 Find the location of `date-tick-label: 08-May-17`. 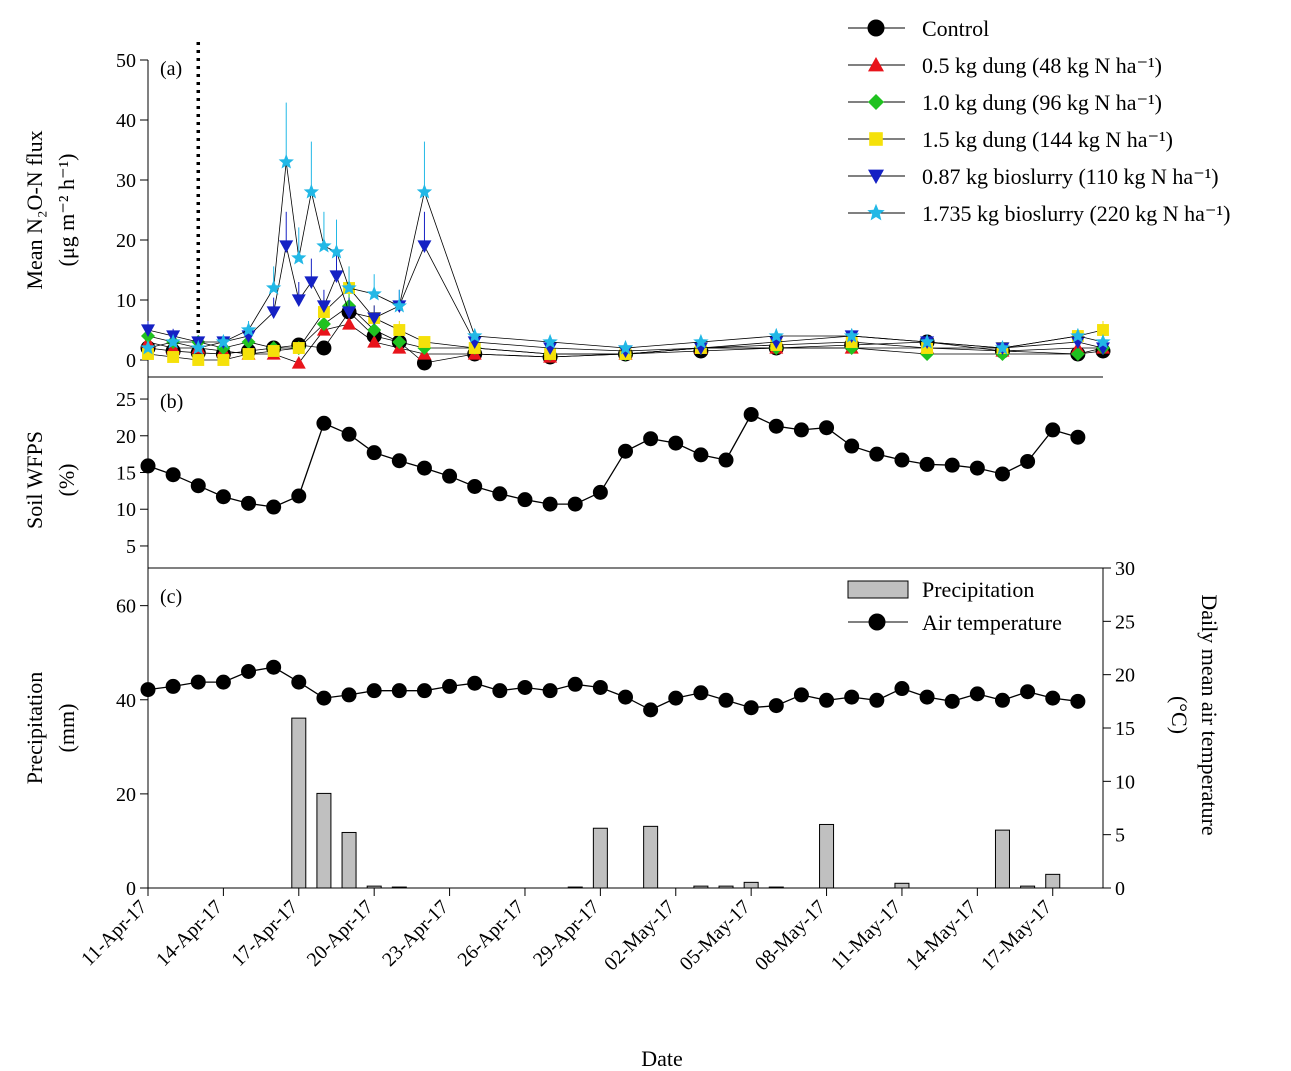

date-tick-label: 08-May-17 is located at coordinates (790, 935).